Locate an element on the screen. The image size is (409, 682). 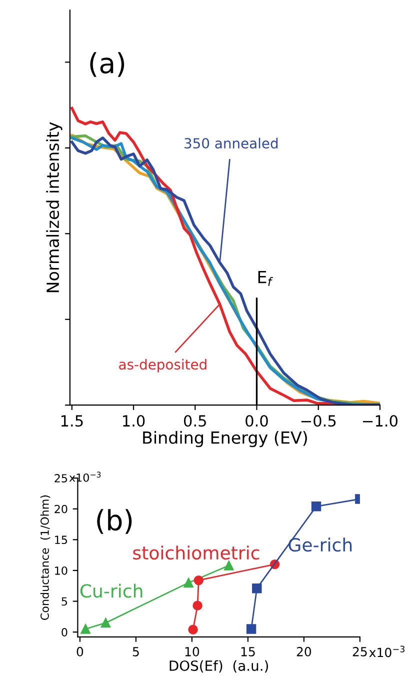
x-tick-label: 10 is located at coordinates (192, 651).